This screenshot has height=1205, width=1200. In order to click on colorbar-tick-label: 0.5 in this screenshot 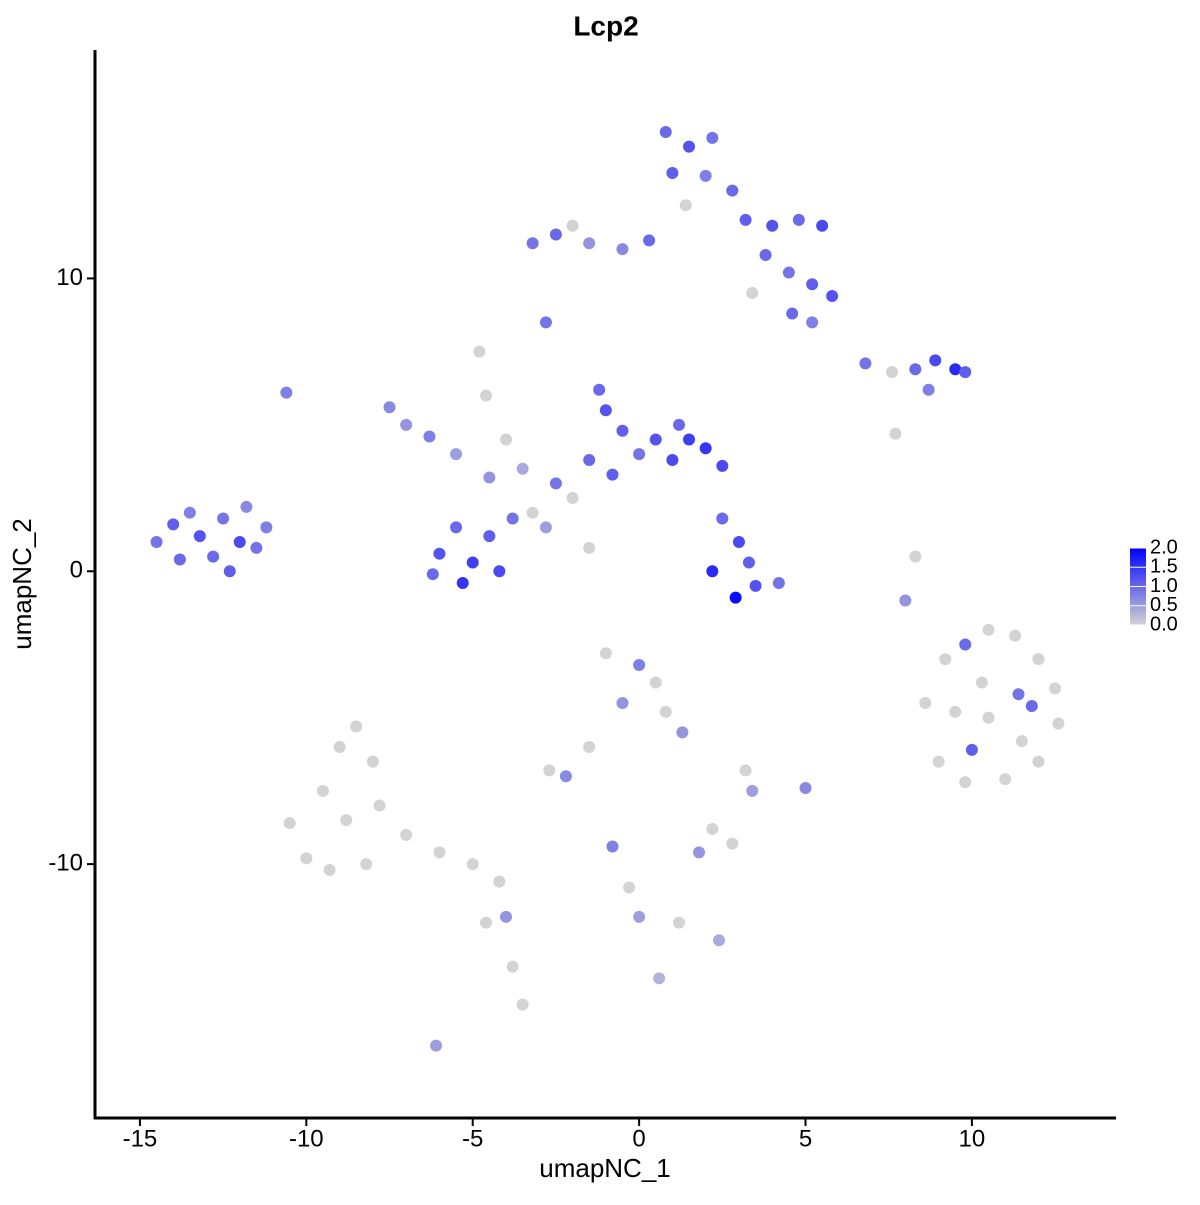, I will do `click(1164, 605)`.